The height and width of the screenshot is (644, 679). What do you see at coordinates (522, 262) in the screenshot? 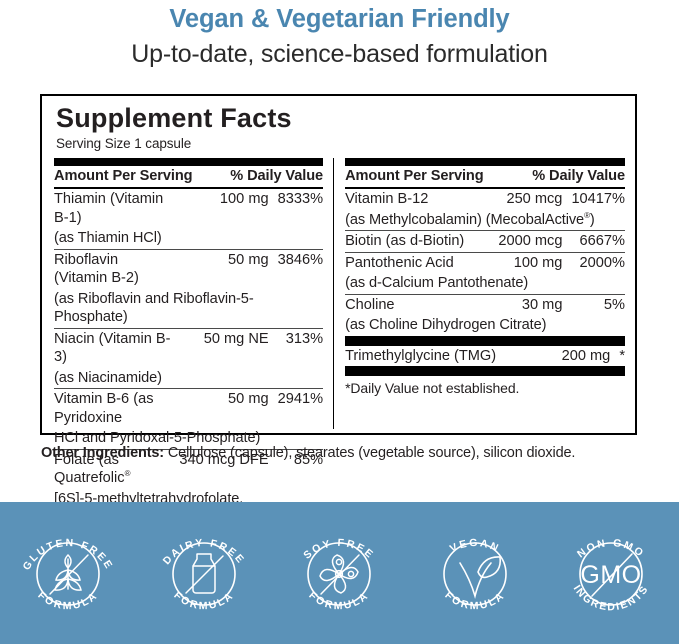
I see `nutrient-amount: 100 mg` at bounding box center [522, 262].